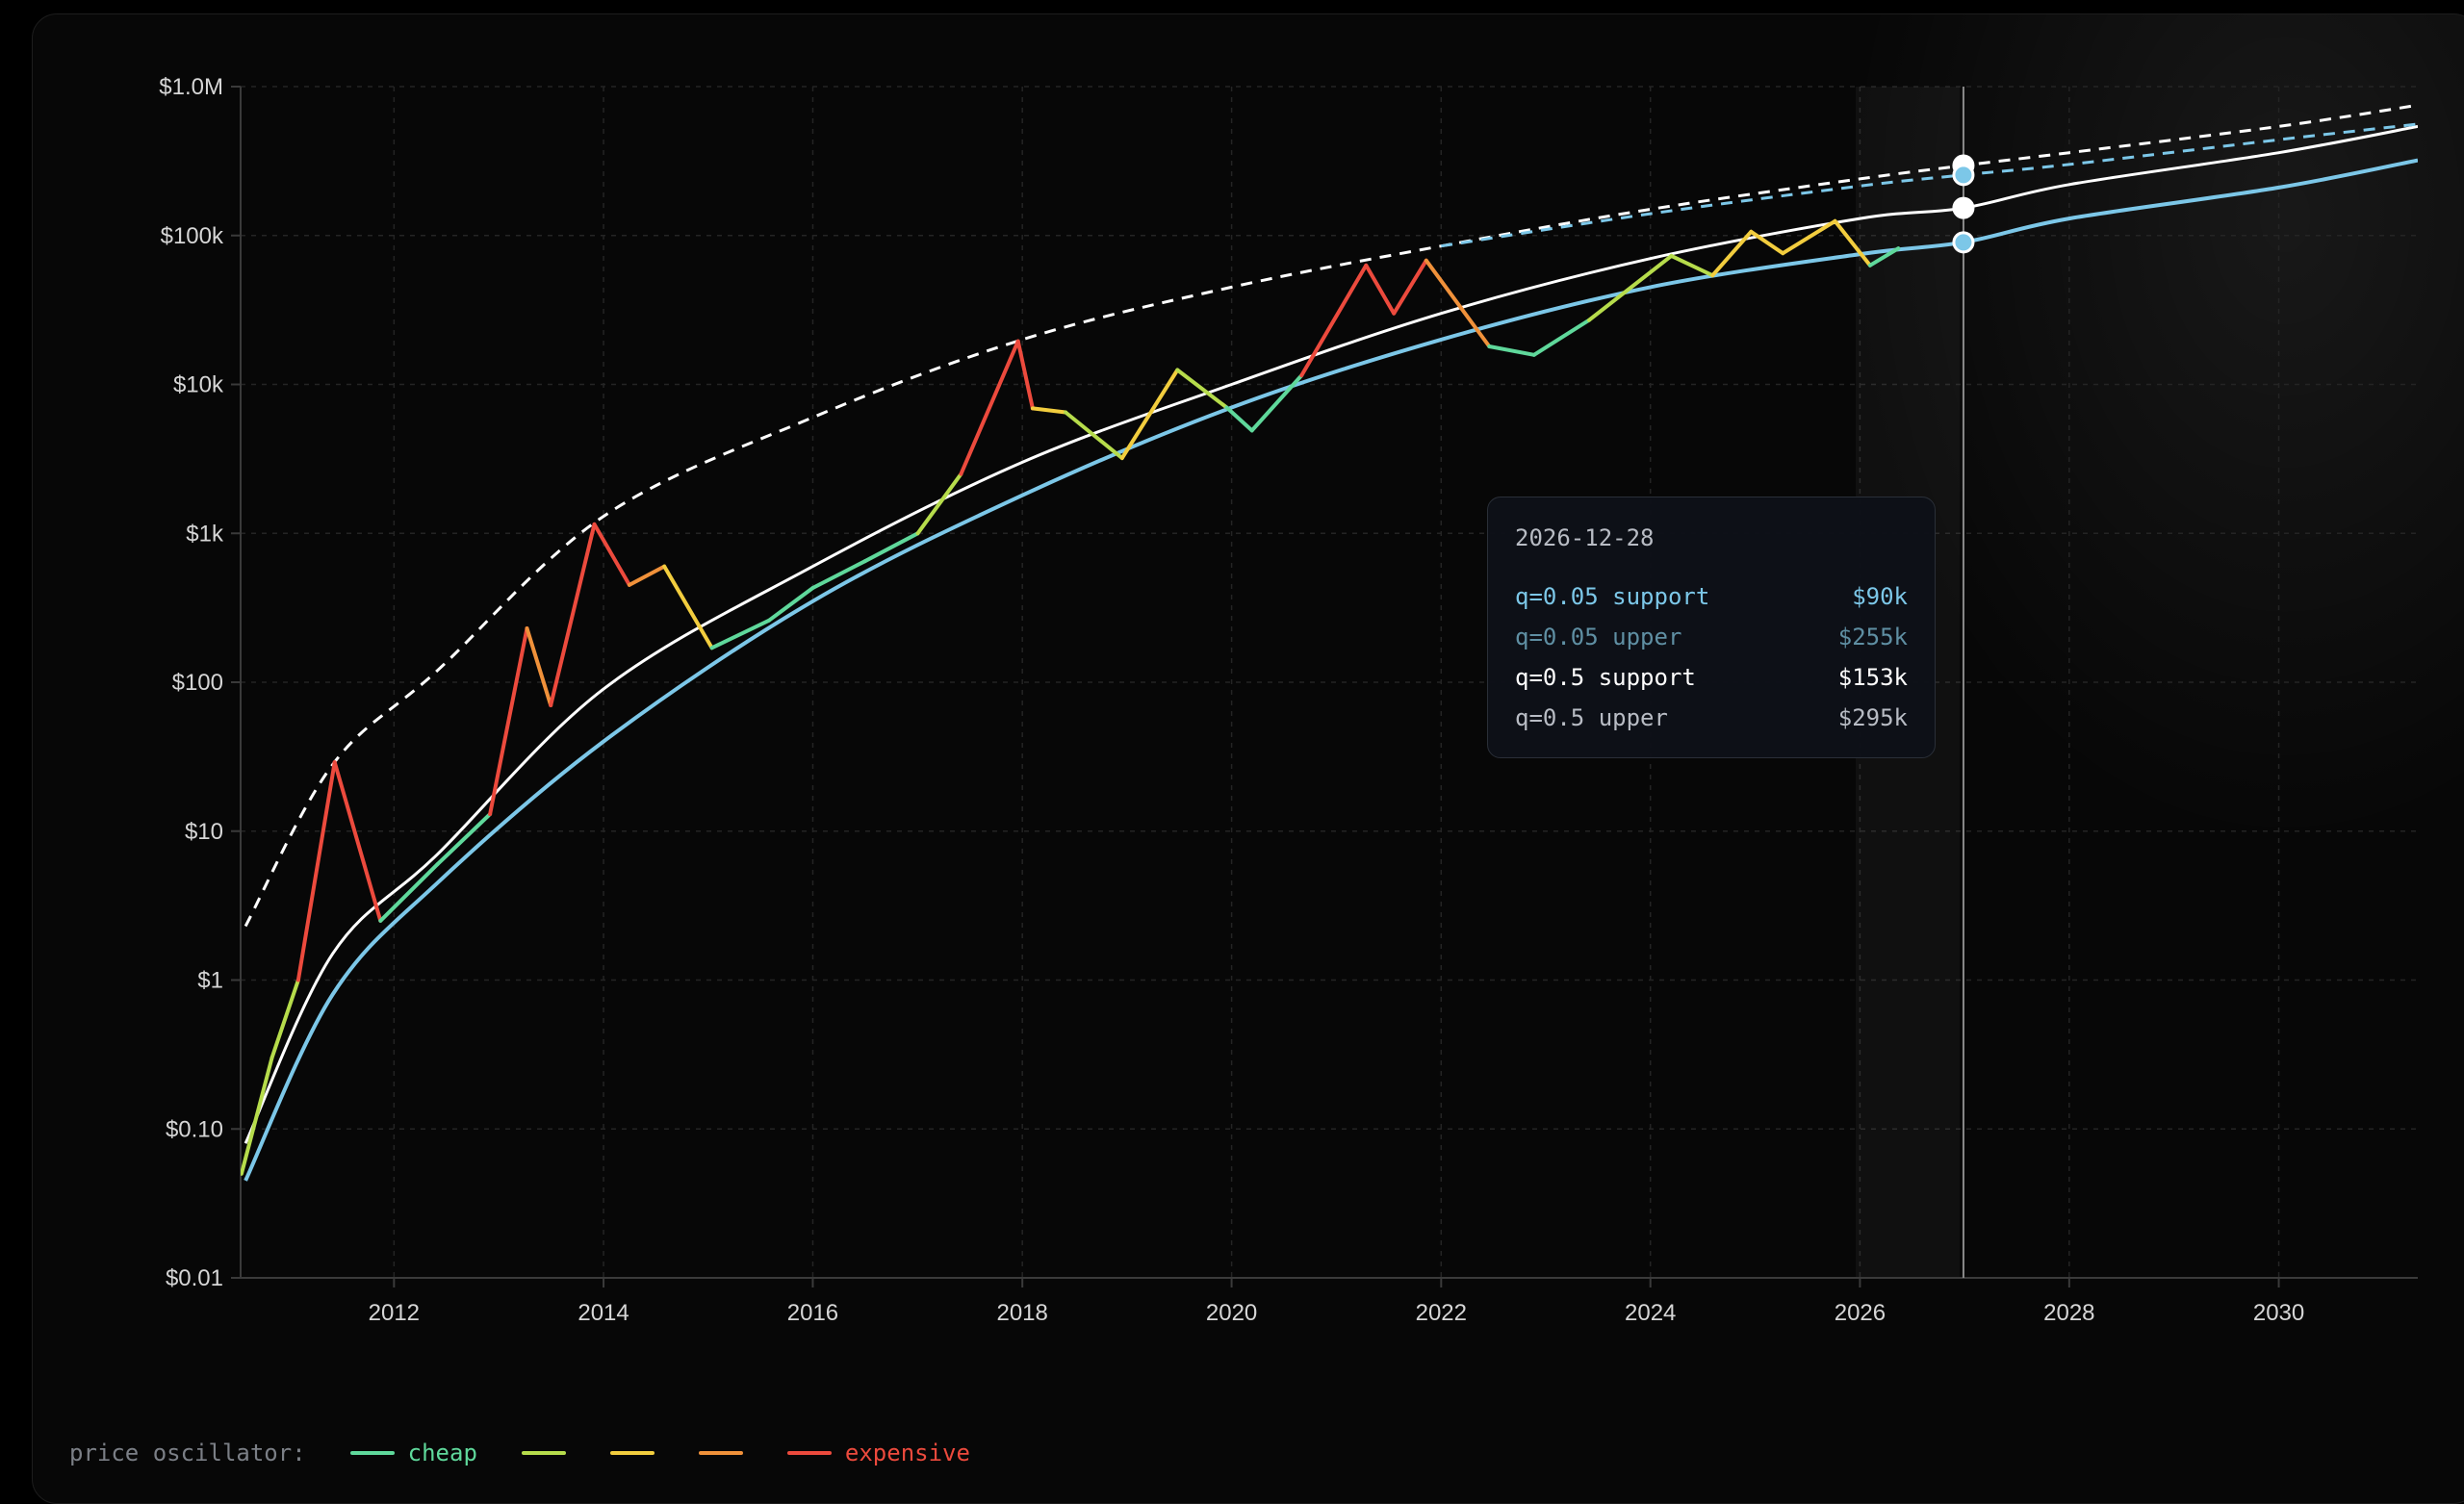 The width and height of the screenshot is (2464, 1504). I want to click on y-tick-label: $1, so click(210, 981).